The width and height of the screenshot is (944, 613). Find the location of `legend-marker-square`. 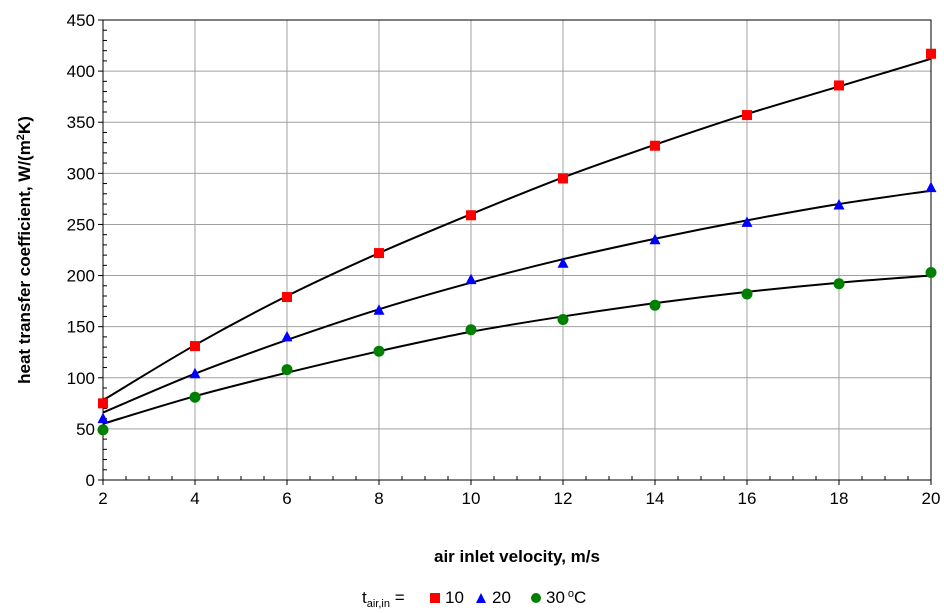

legend-marker-square is located at coordinates (435, 598).